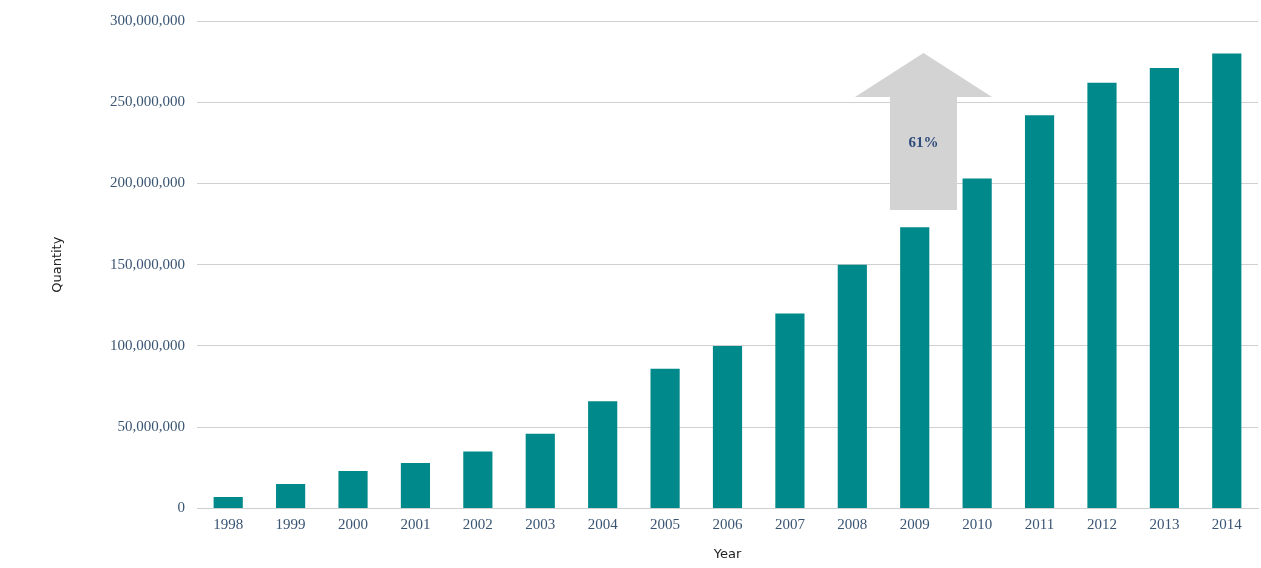  I want to click on y-tick-label: 200,000,000, so click(147, 182).